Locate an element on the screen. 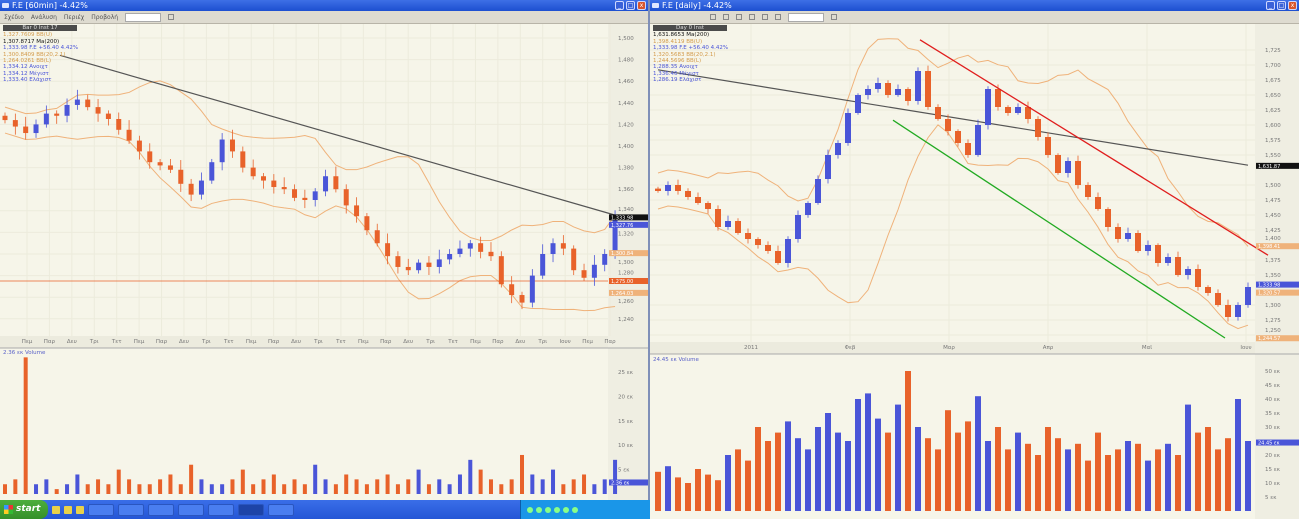  price-tick-label: 1,380 is located at coordinates (626, 169).